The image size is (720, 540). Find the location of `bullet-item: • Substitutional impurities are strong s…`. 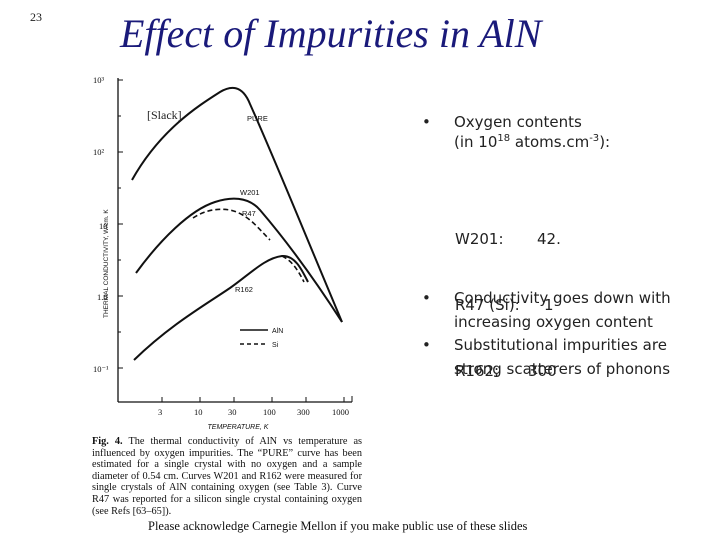

bullet-item: • Substitutional impurities are strong s… is located at coordinates (546, 357).